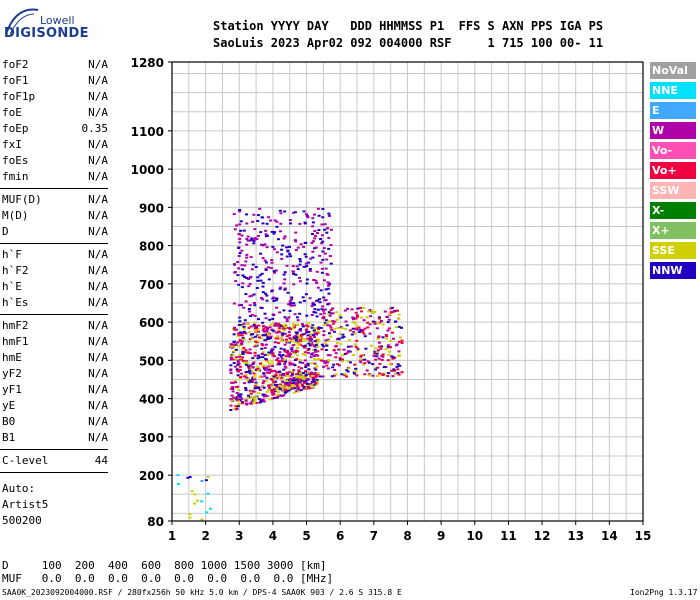  Describe the element at coordinates (673, 210) in the screenshot. I see `legend-item: X-` at that location.